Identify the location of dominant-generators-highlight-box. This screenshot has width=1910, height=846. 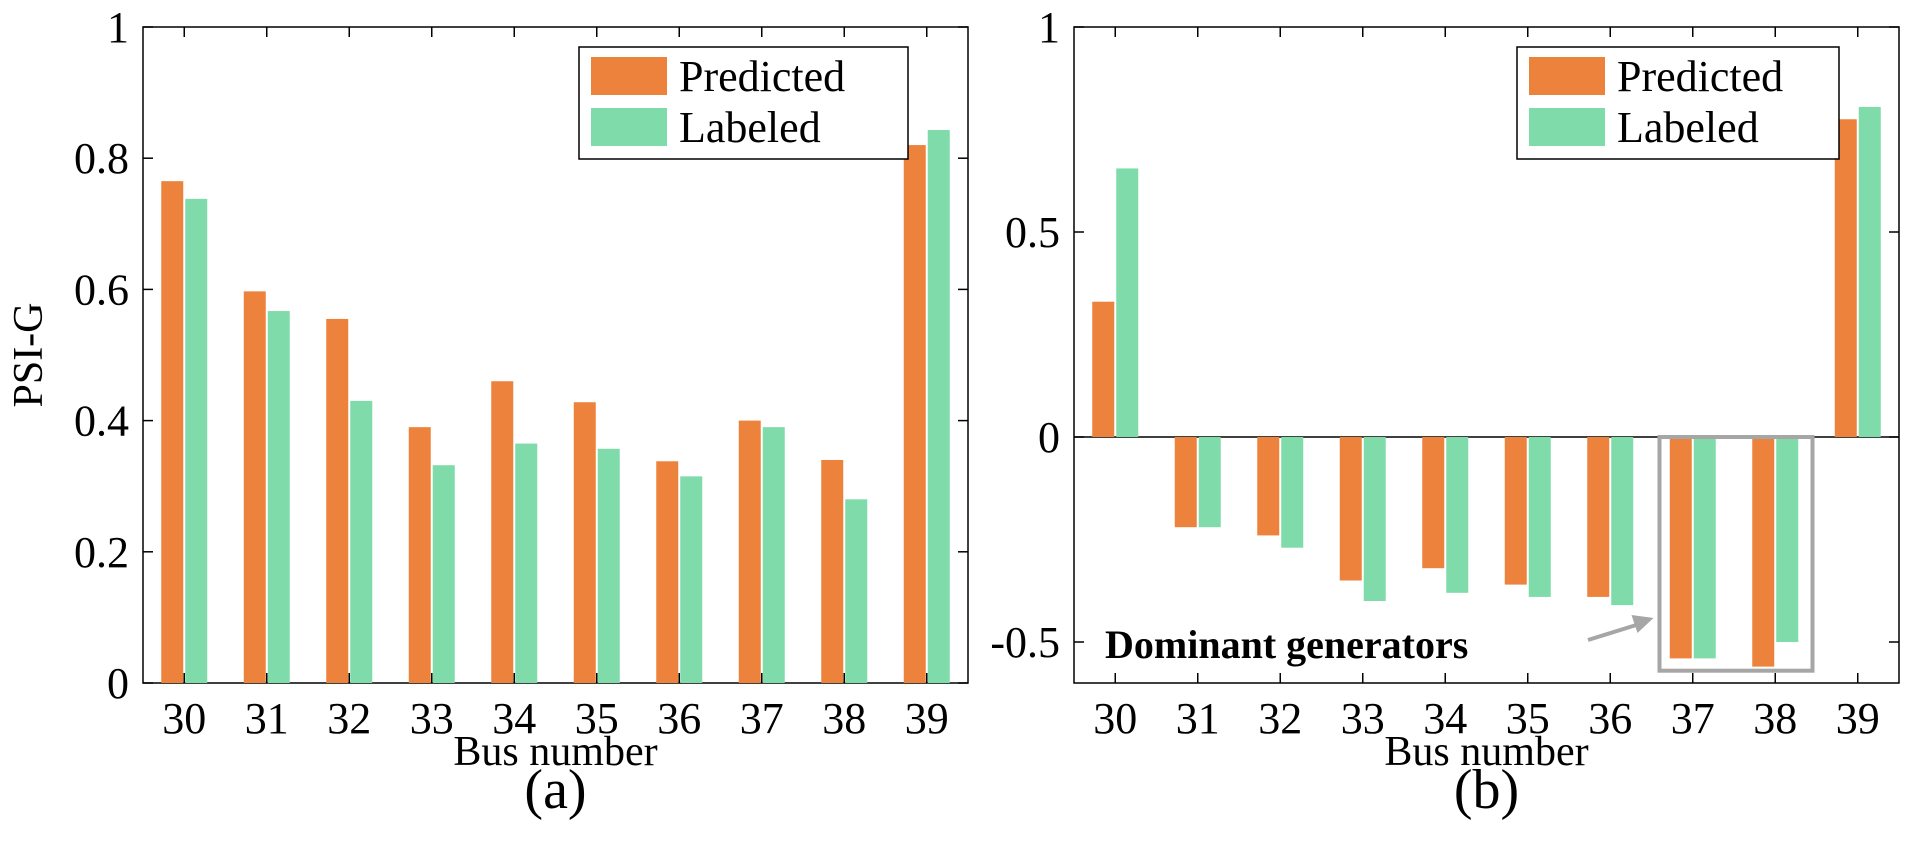
(1736, 554).